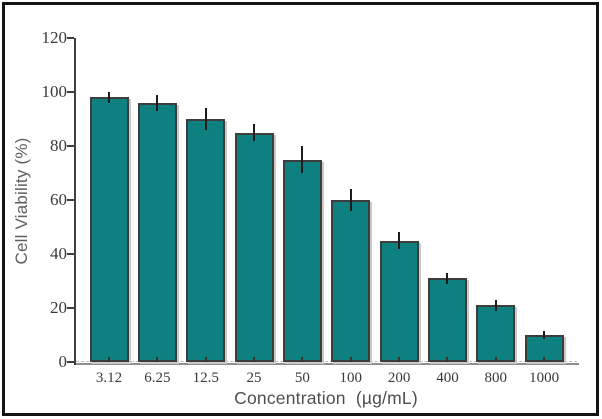 The image size is (602, 419). I want to click on x-tick-label: 1000, so click(544, 378).